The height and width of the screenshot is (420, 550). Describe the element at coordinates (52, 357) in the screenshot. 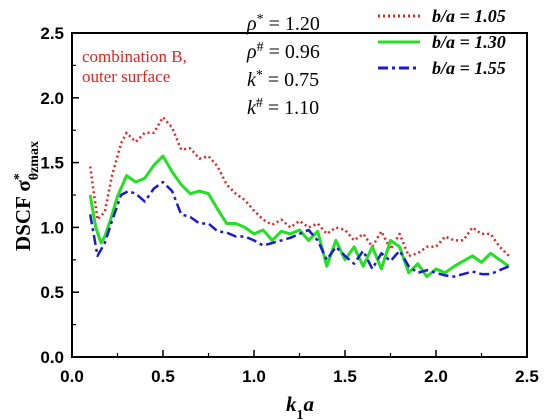

I see `y-tick-label: 0.0` at that location.